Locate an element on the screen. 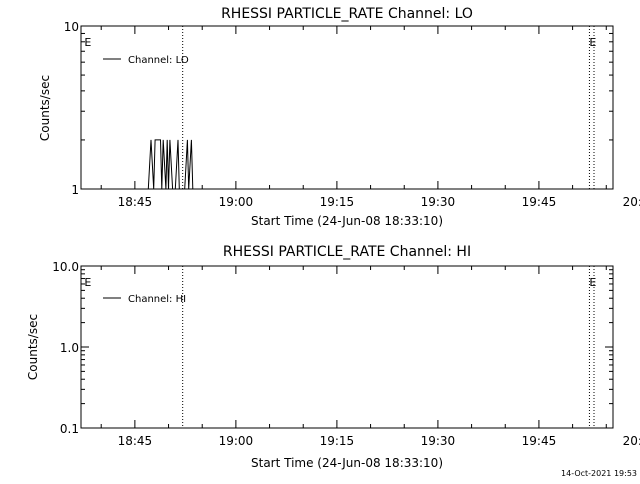 The width and height of the screenshot is (640, 484). chart-title-hi: RHESSI PARTICLE_RATE Channel: HI is located at coordinates (347, 252).